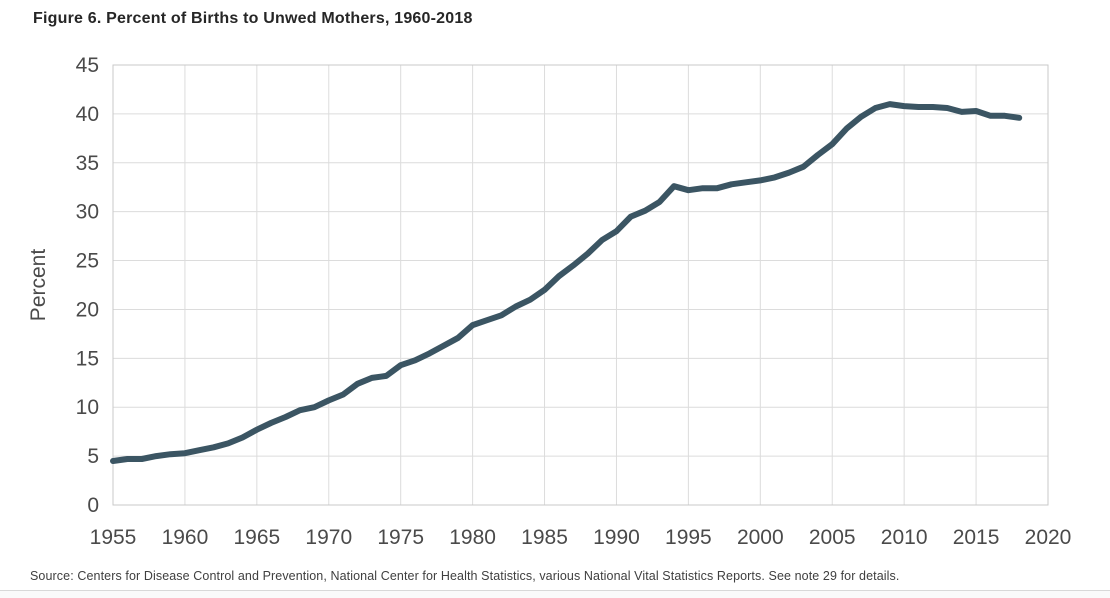 This screenshot has width=1110, height=598. I want to click on x-tick-label: 1980, so click(472, 537).